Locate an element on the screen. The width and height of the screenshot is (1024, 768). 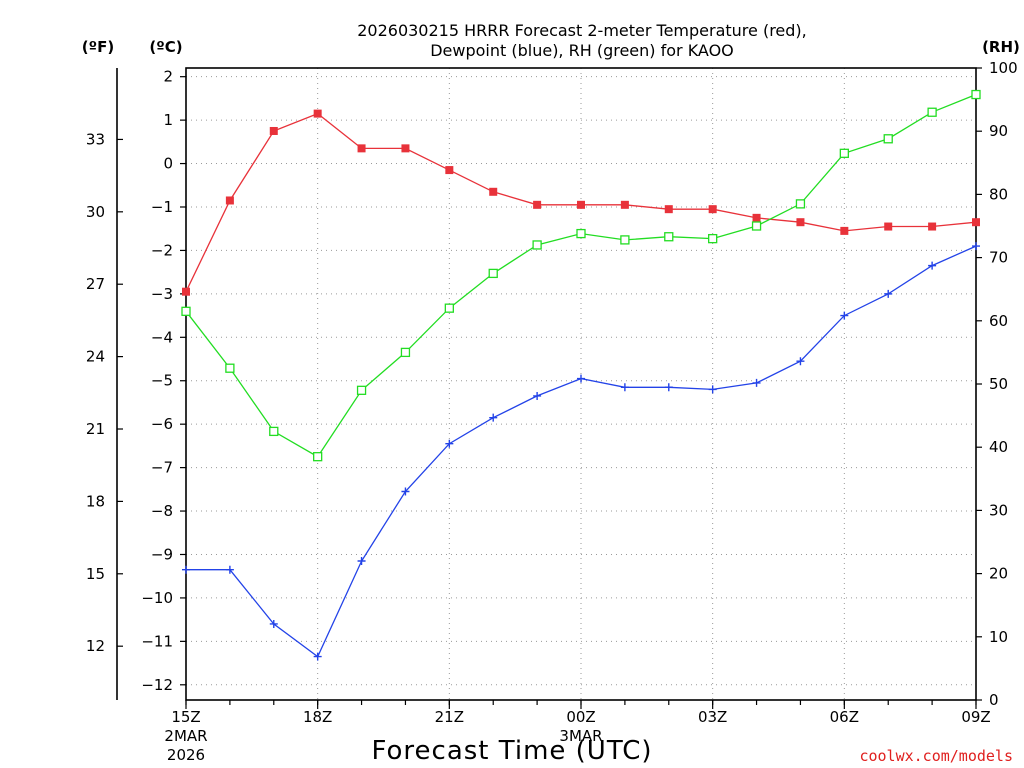
time-tick-label: 18Z is located at coordinates (317, 717).